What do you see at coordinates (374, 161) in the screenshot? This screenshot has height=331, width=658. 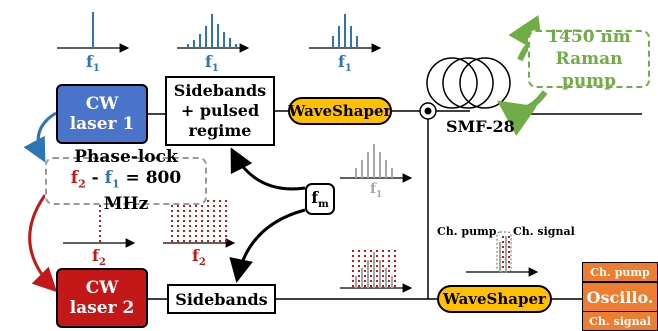 I see `spectrum-comb-gray` at bounding box center [374, 161].